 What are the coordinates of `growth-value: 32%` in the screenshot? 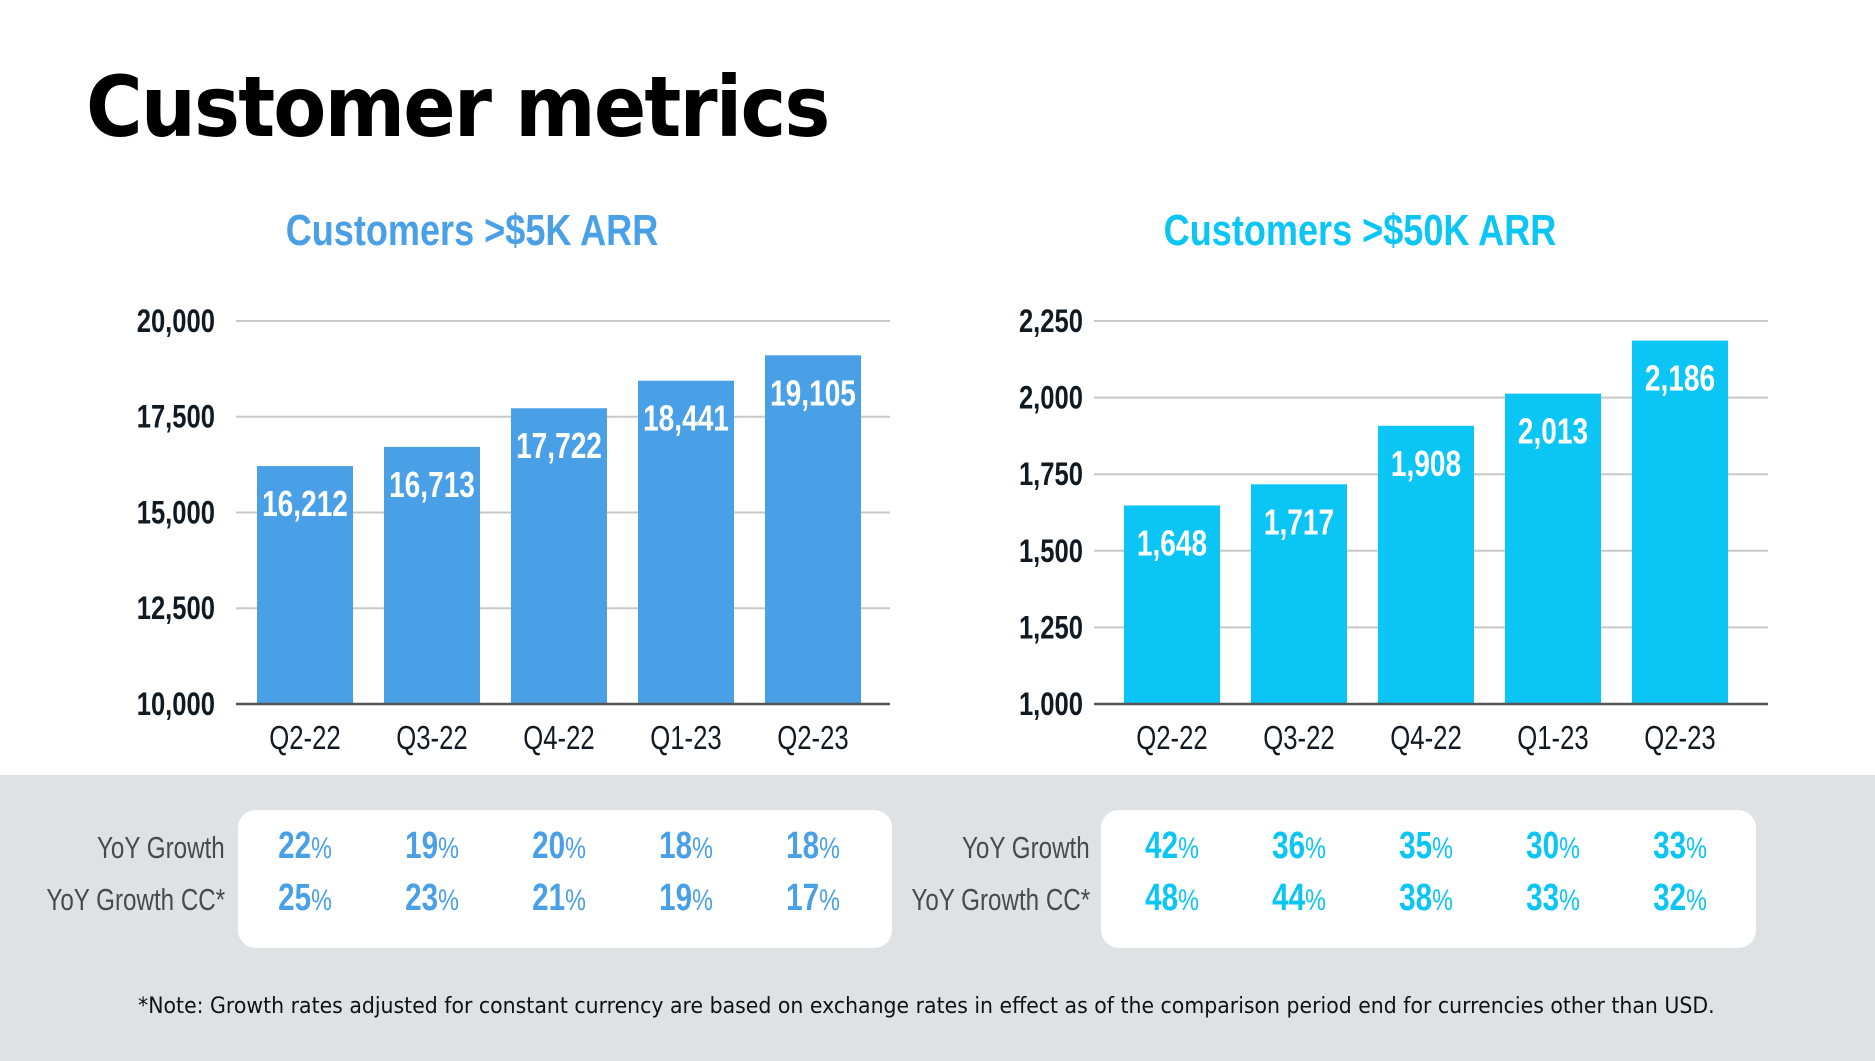 It's located at (1680, 898).